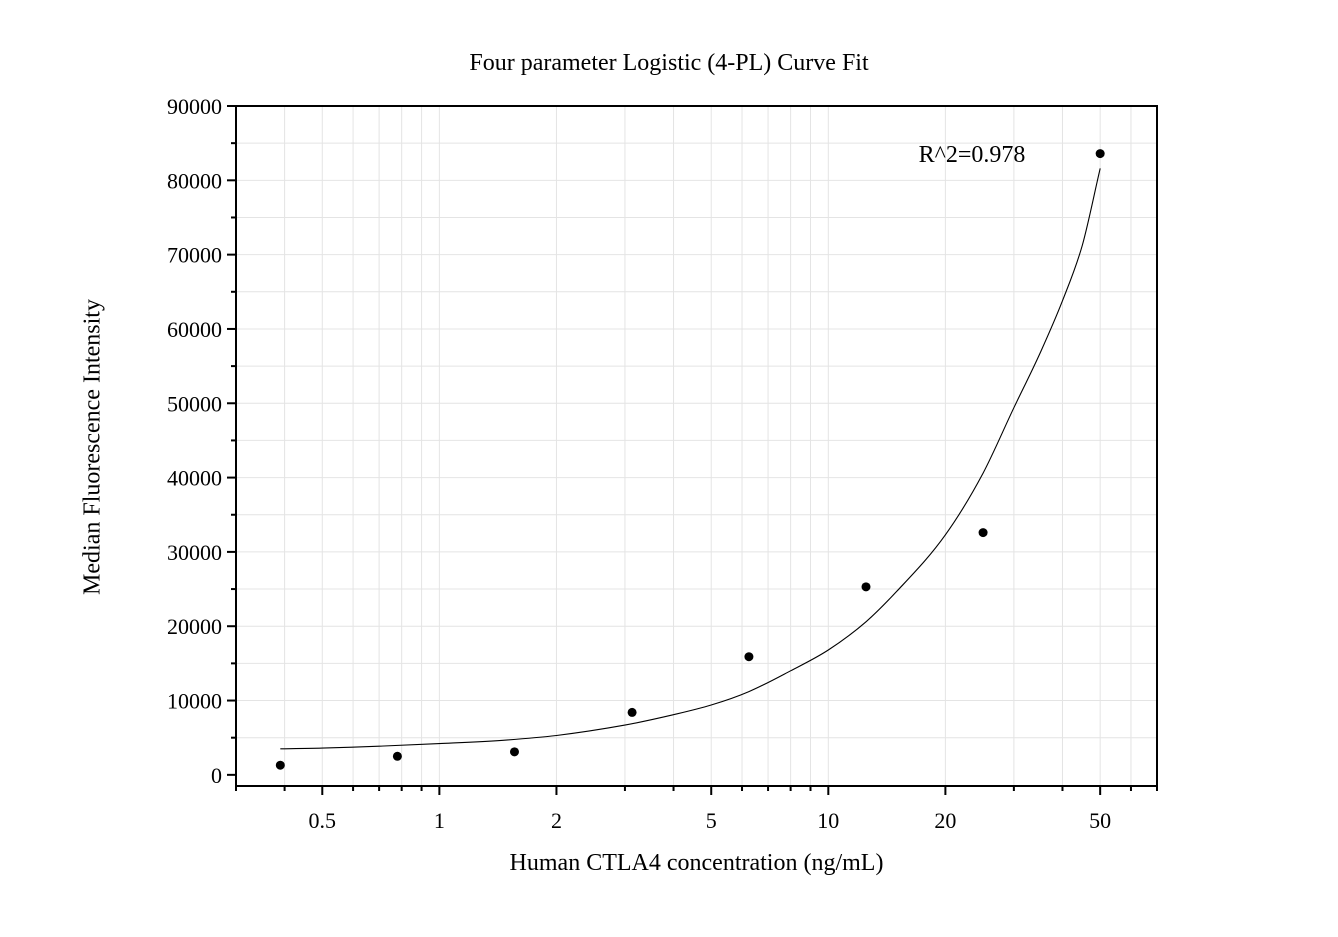 The width and height of the screenshot is (1338, 937). Describe the element at coordinates (194, 403) in the screenshot. I see `y-tick-label: 50000` at that location.